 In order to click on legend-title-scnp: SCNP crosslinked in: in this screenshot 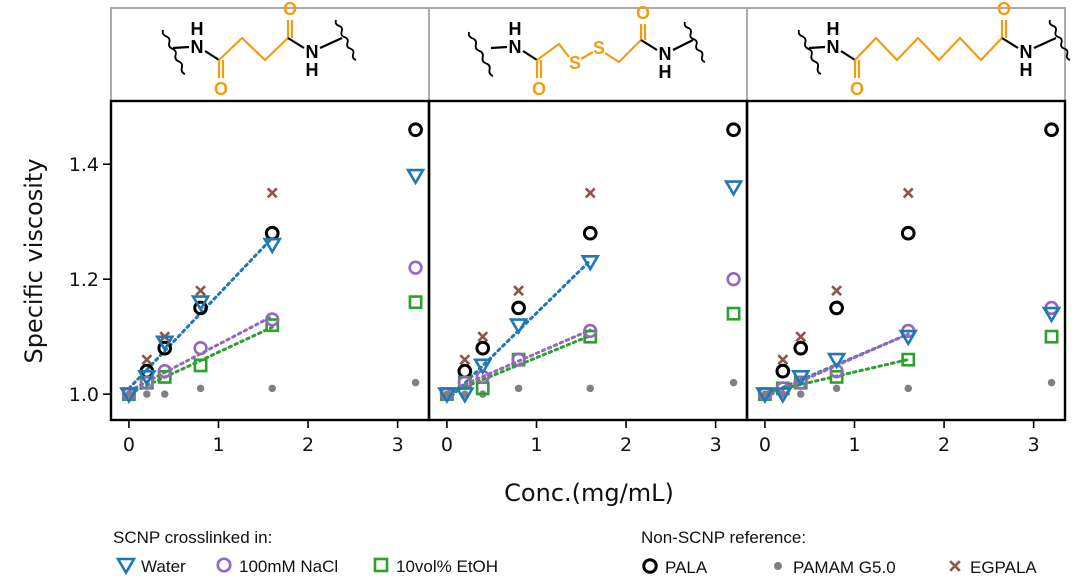, I will do `click(192, 537)`.